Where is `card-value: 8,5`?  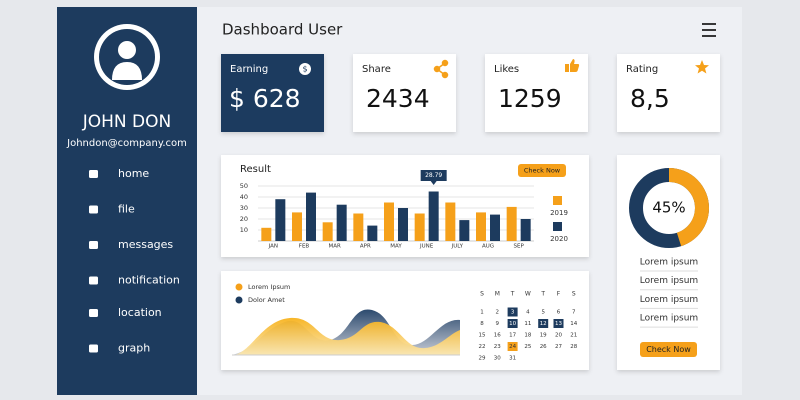
card-value: 8,5 is located at coordinates (650, 98).